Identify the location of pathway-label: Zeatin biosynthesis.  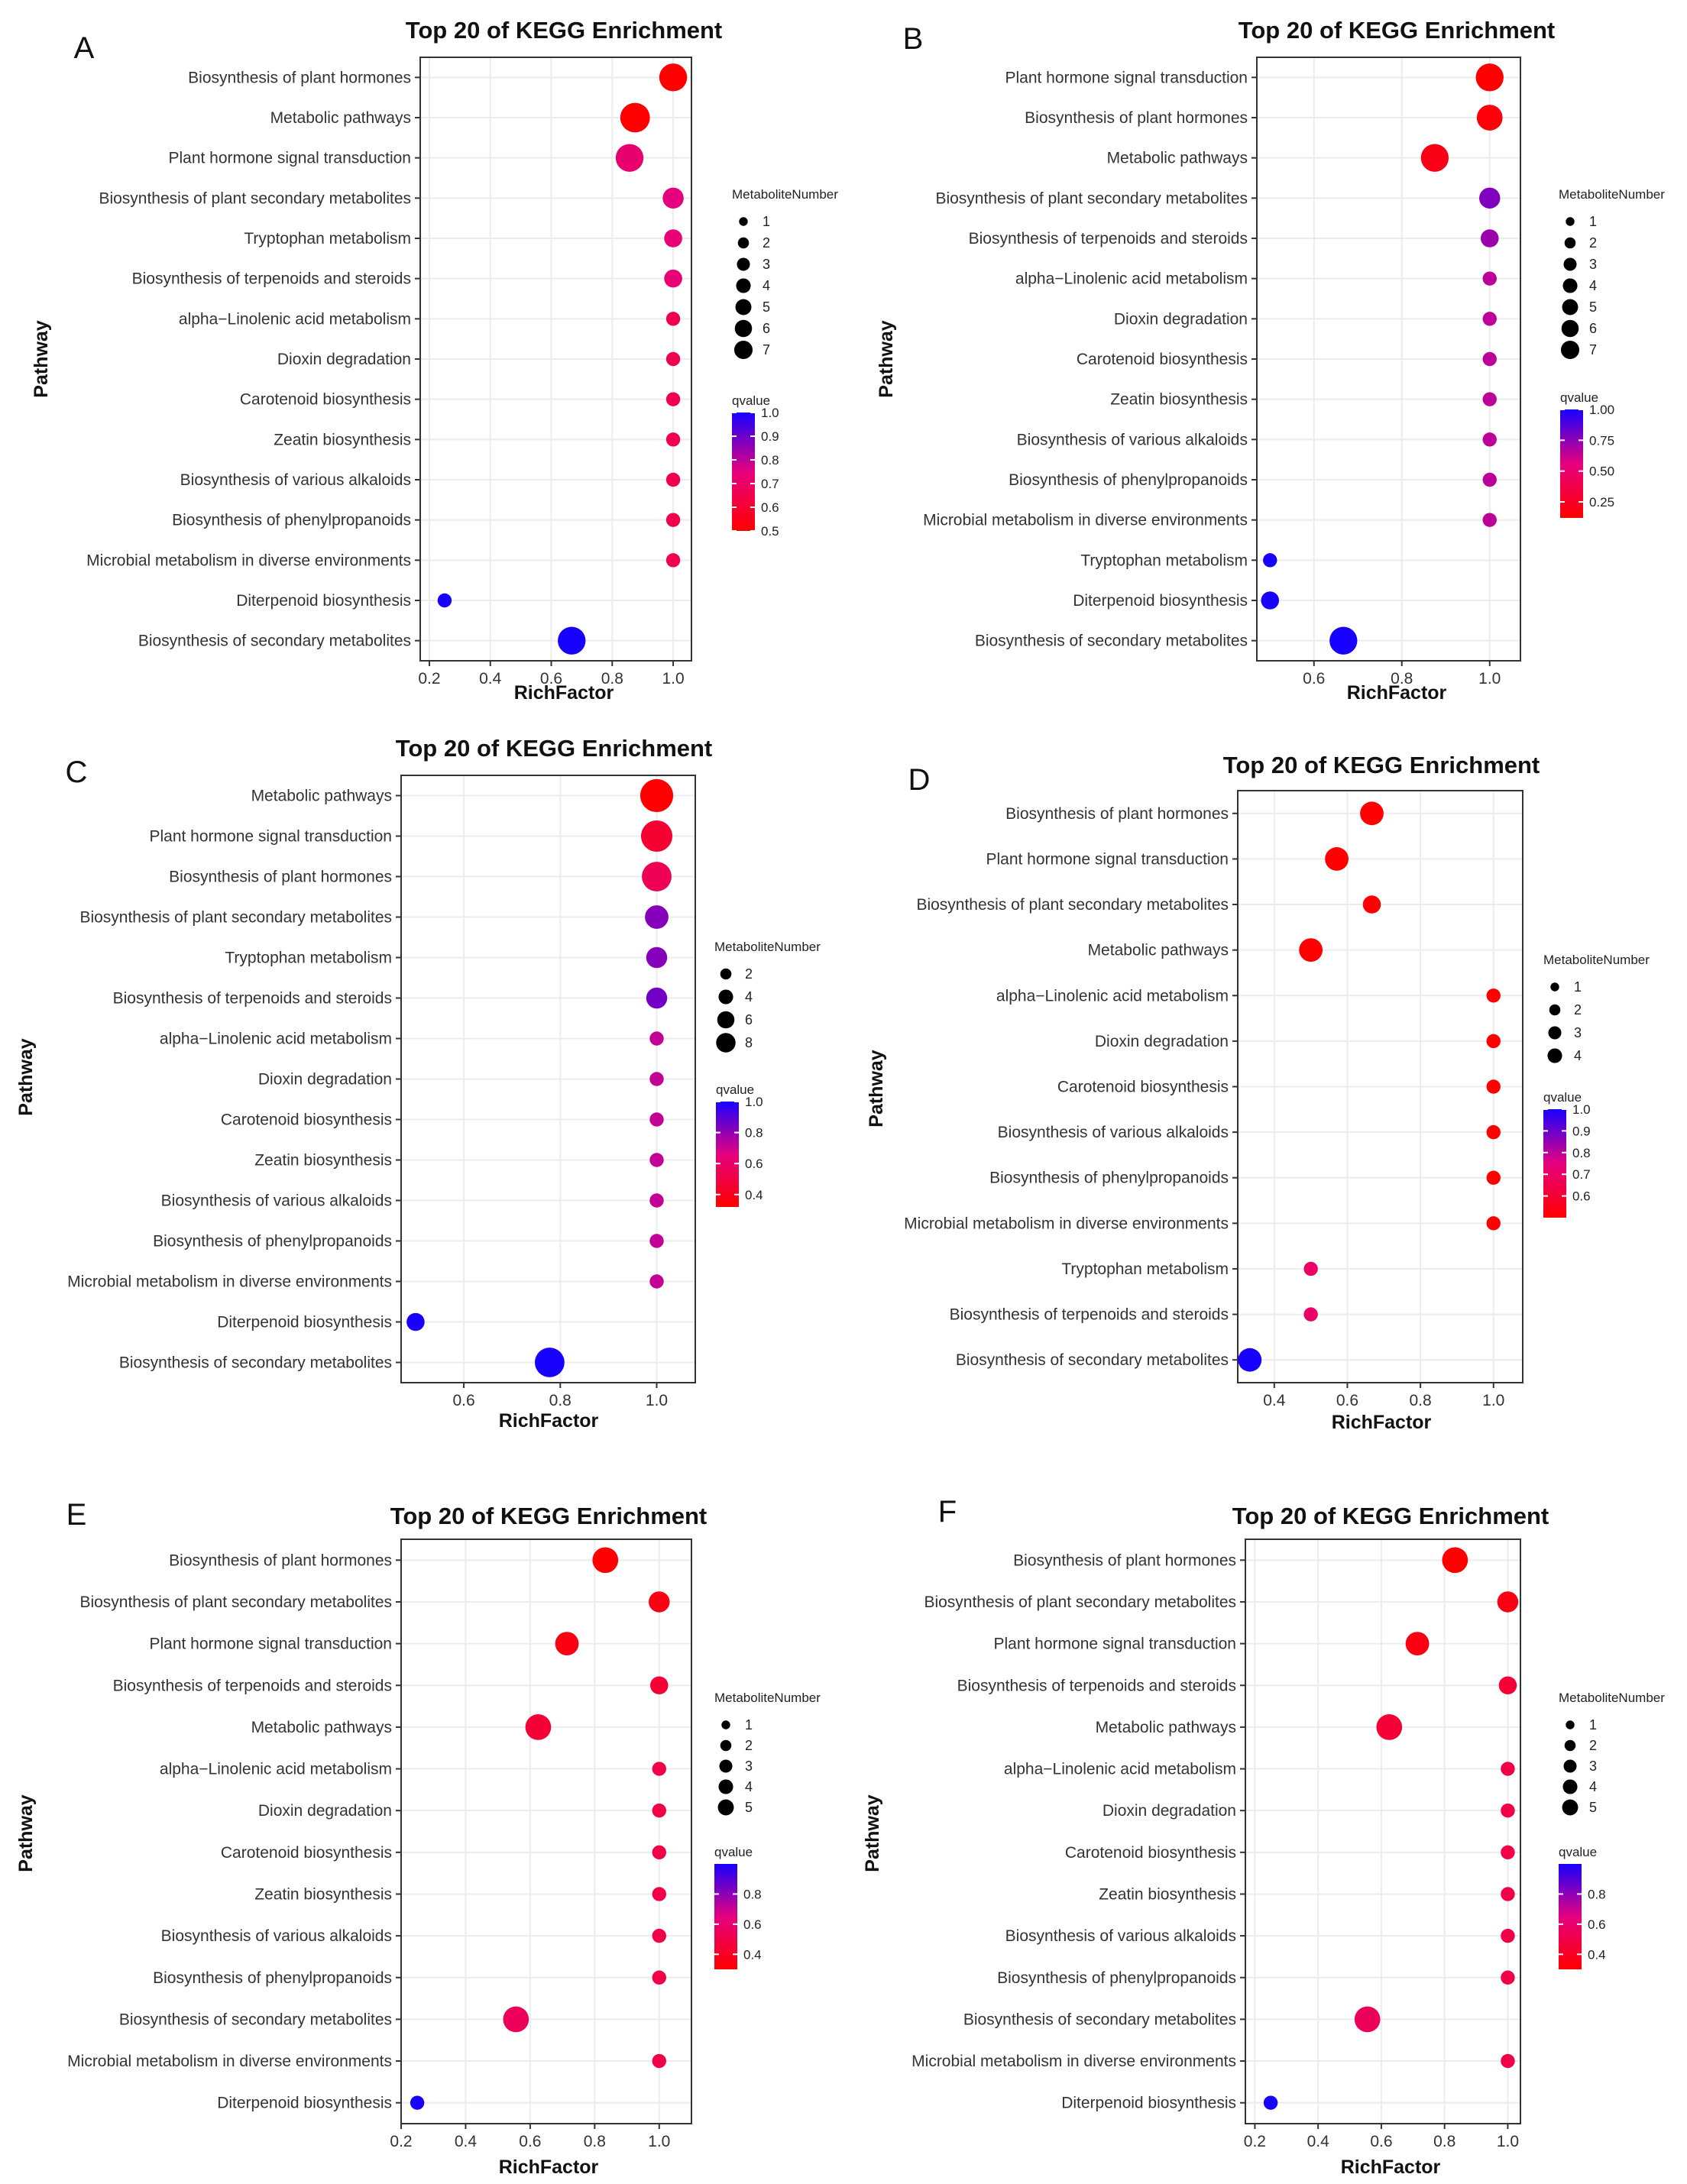
(1179, 400).